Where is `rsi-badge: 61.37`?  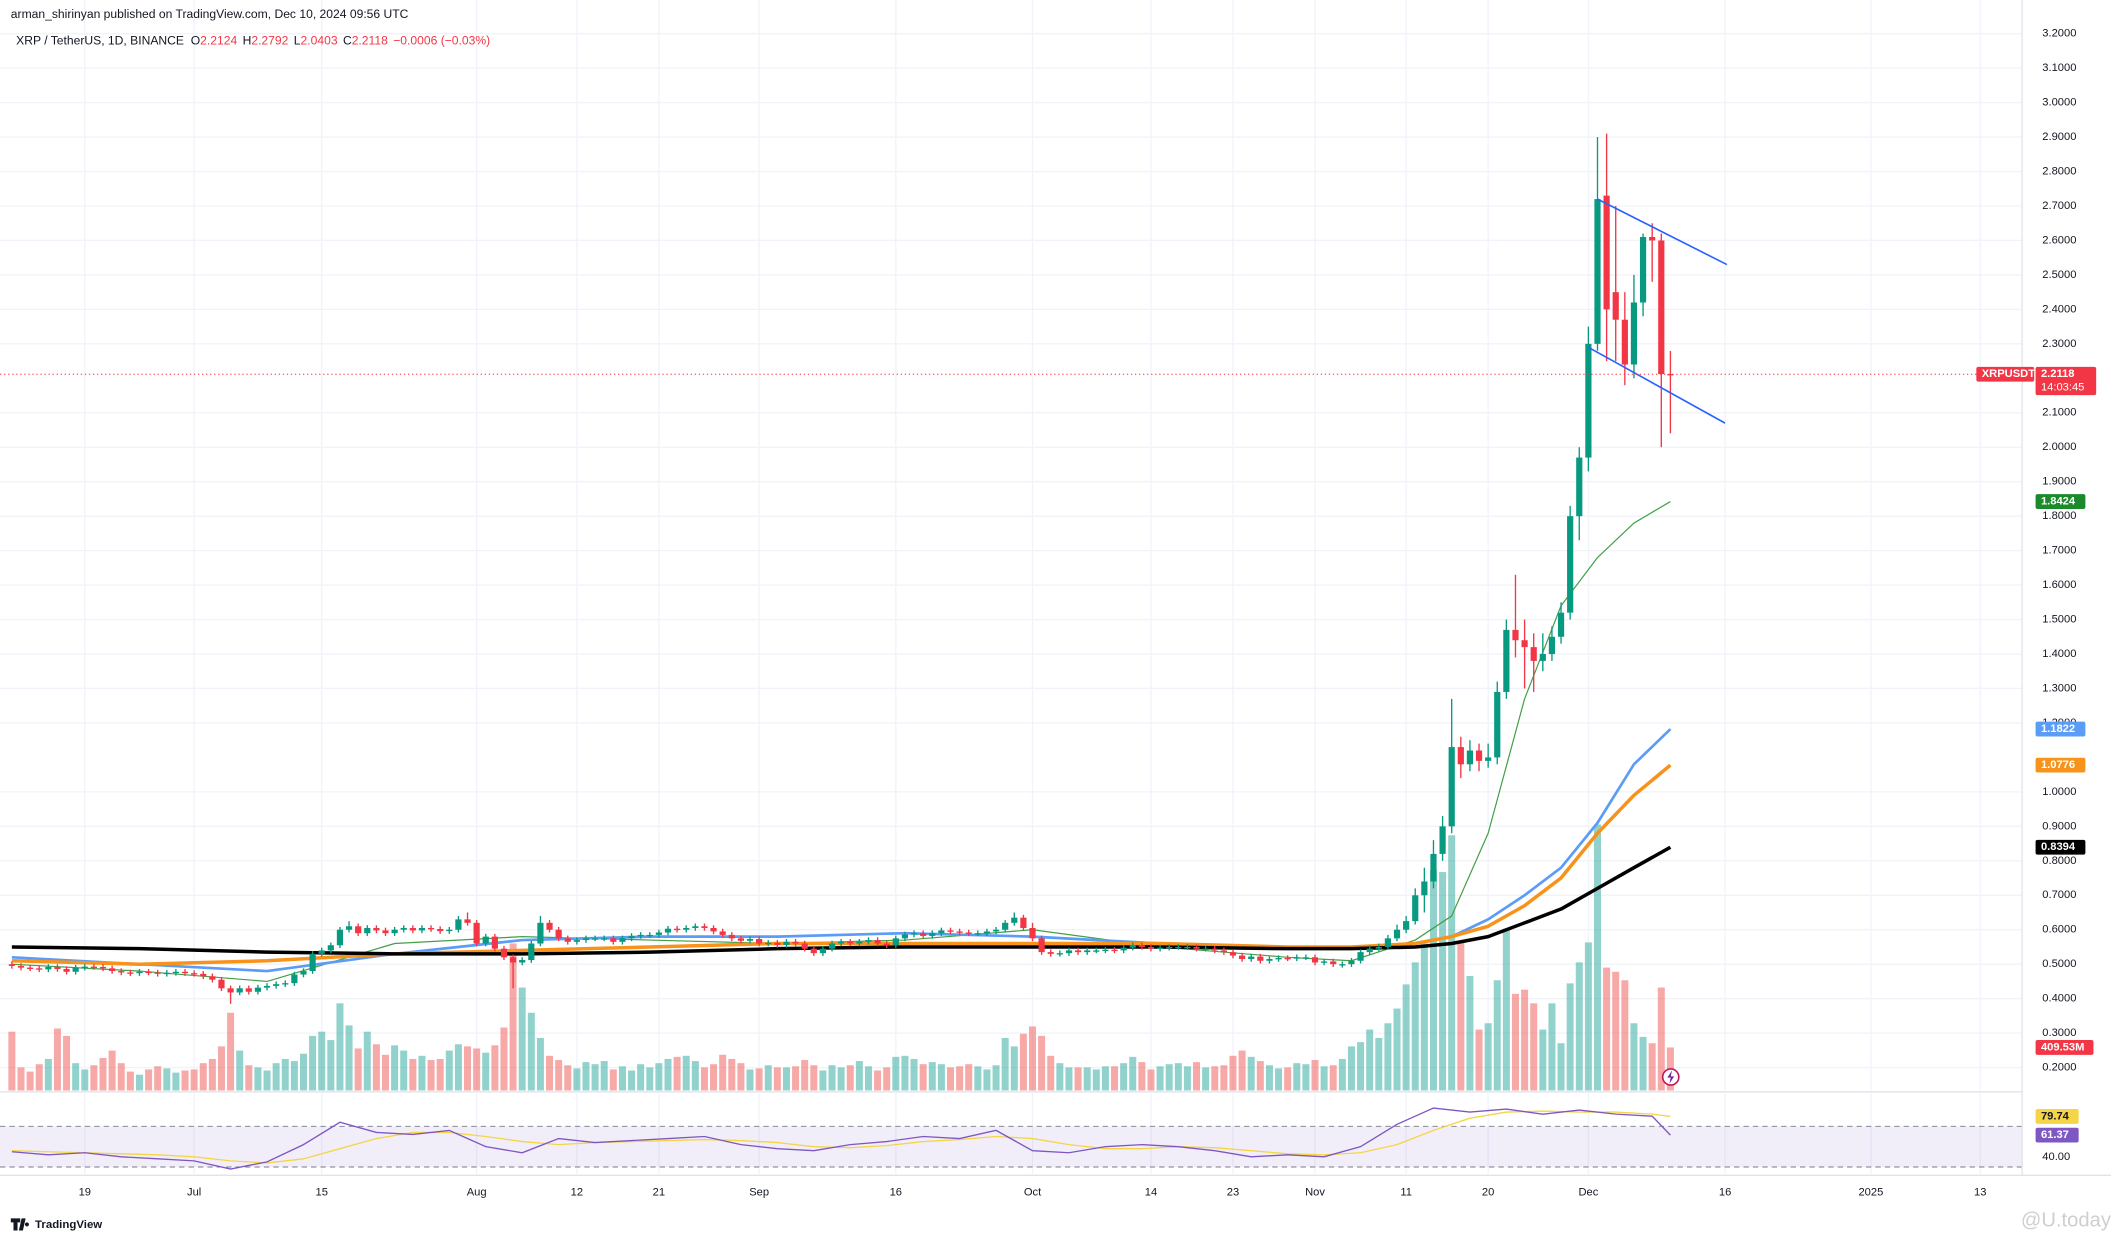 rsi-badge: 61.37 is located at coordinates (2057, 1135).